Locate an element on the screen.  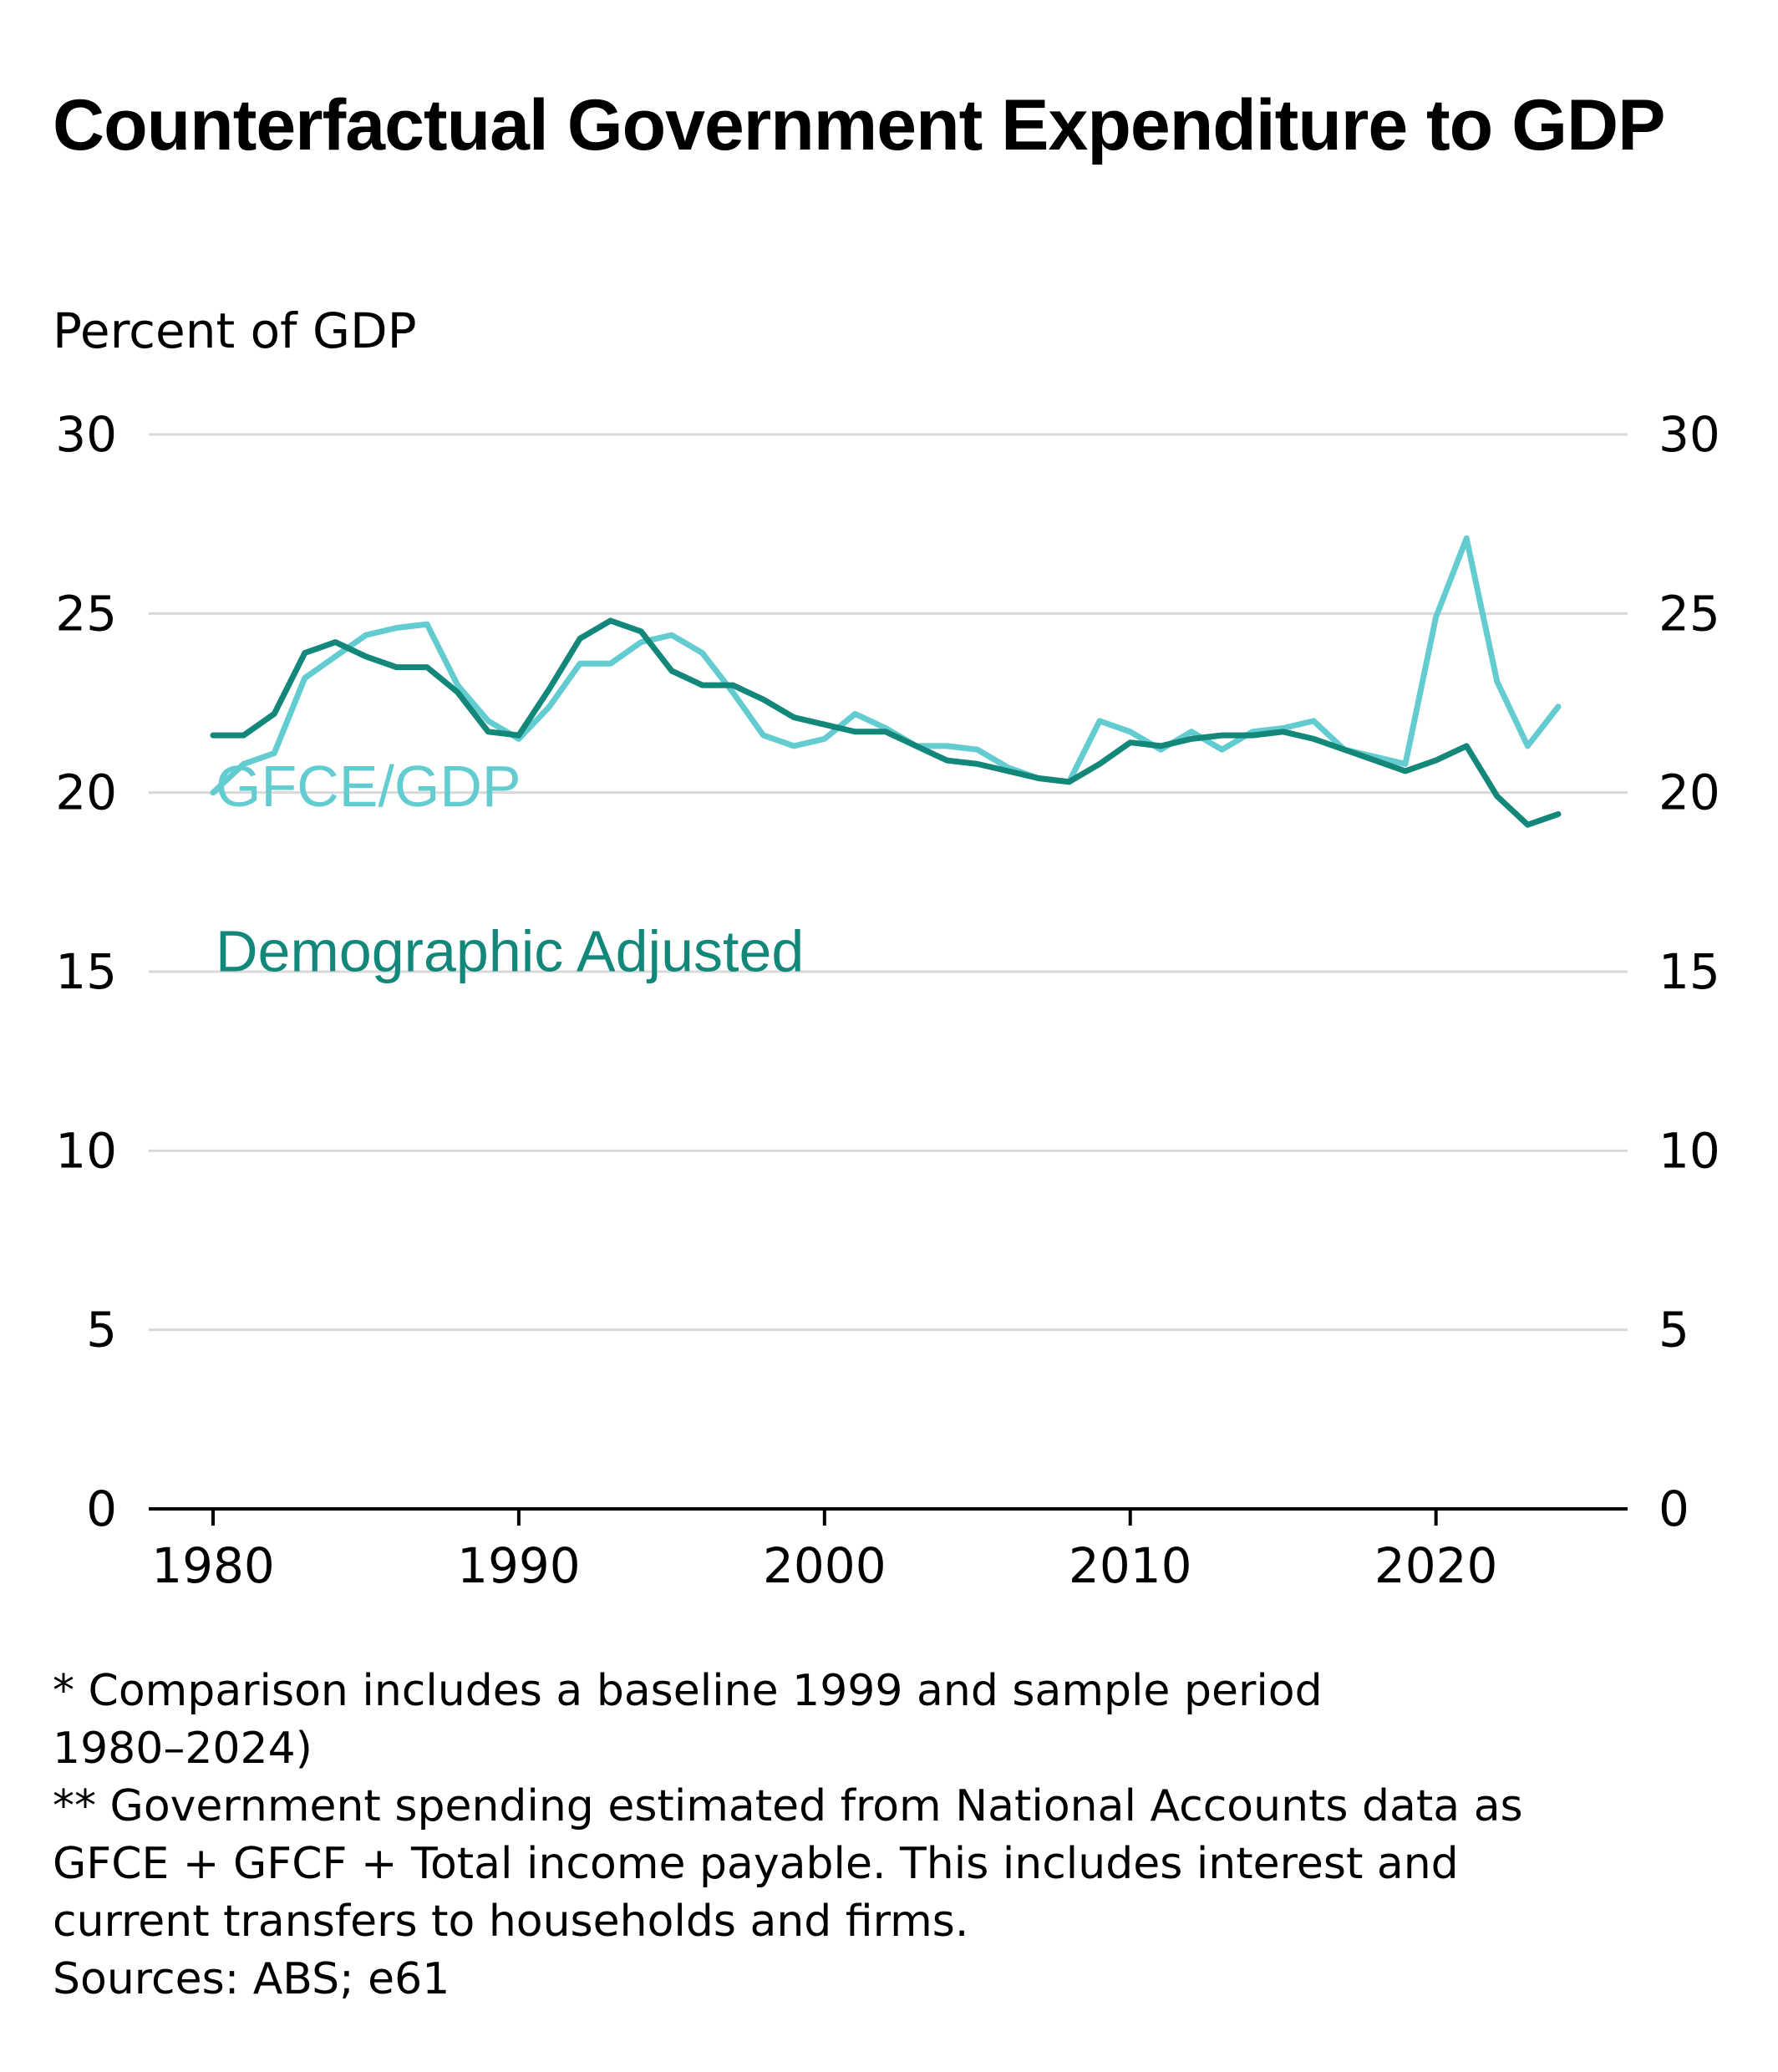
y-tick-right-5: 5 is located at coordinates (1674, 1330).